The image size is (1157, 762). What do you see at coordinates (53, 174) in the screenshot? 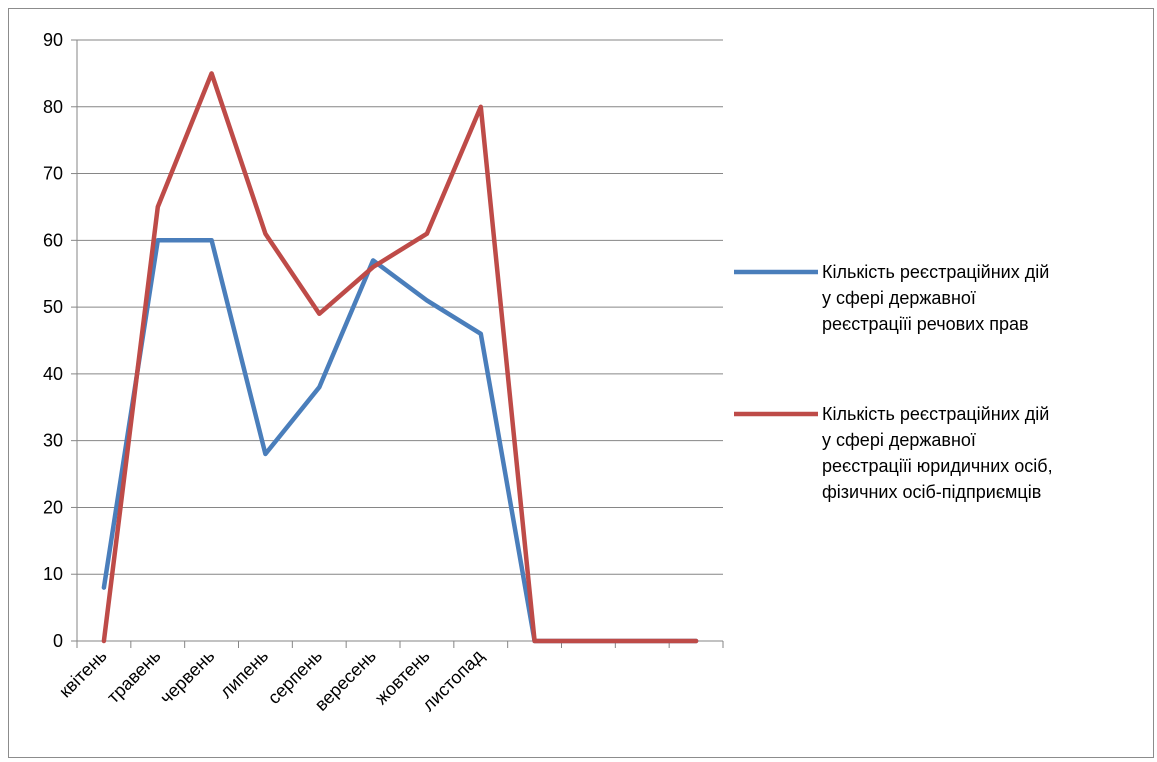
I see `y-tick-label: 70` at bounding box center [53, 174].